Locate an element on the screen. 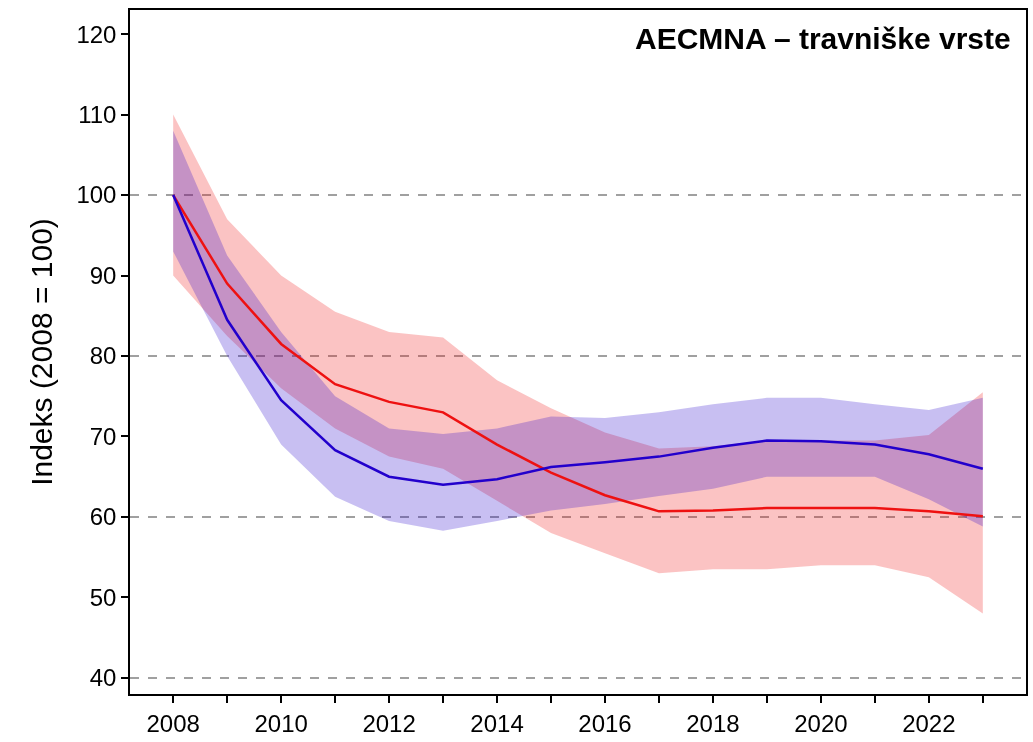 This screenshot has width=1033, height=742. y-tick-label: 90 is located at coordinates (103, 275).